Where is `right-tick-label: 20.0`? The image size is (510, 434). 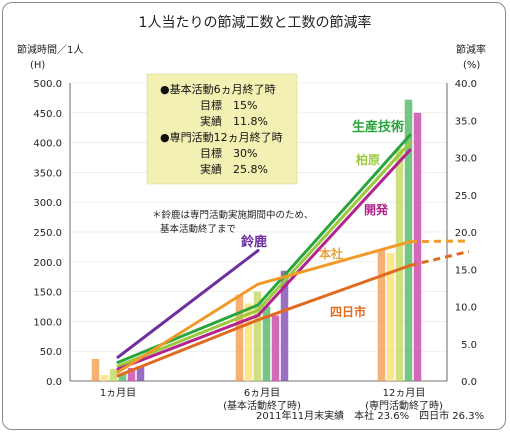
right-tick-label: 20.0 is located at coordinates (466, 233).